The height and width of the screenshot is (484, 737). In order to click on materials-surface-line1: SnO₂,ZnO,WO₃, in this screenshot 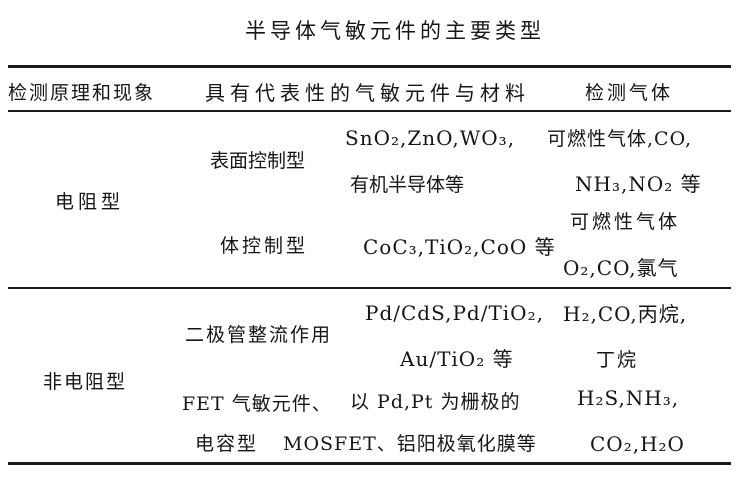, I will do `click(430, 138)`.